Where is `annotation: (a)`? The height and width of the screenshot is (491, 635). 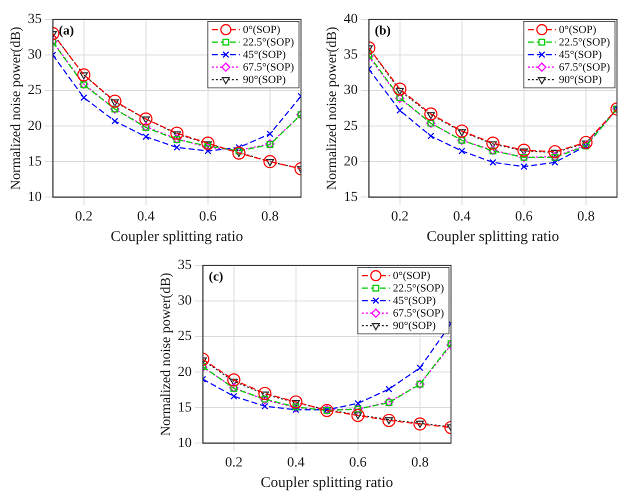
annotation: (a) is located at coordinates (66, 30).